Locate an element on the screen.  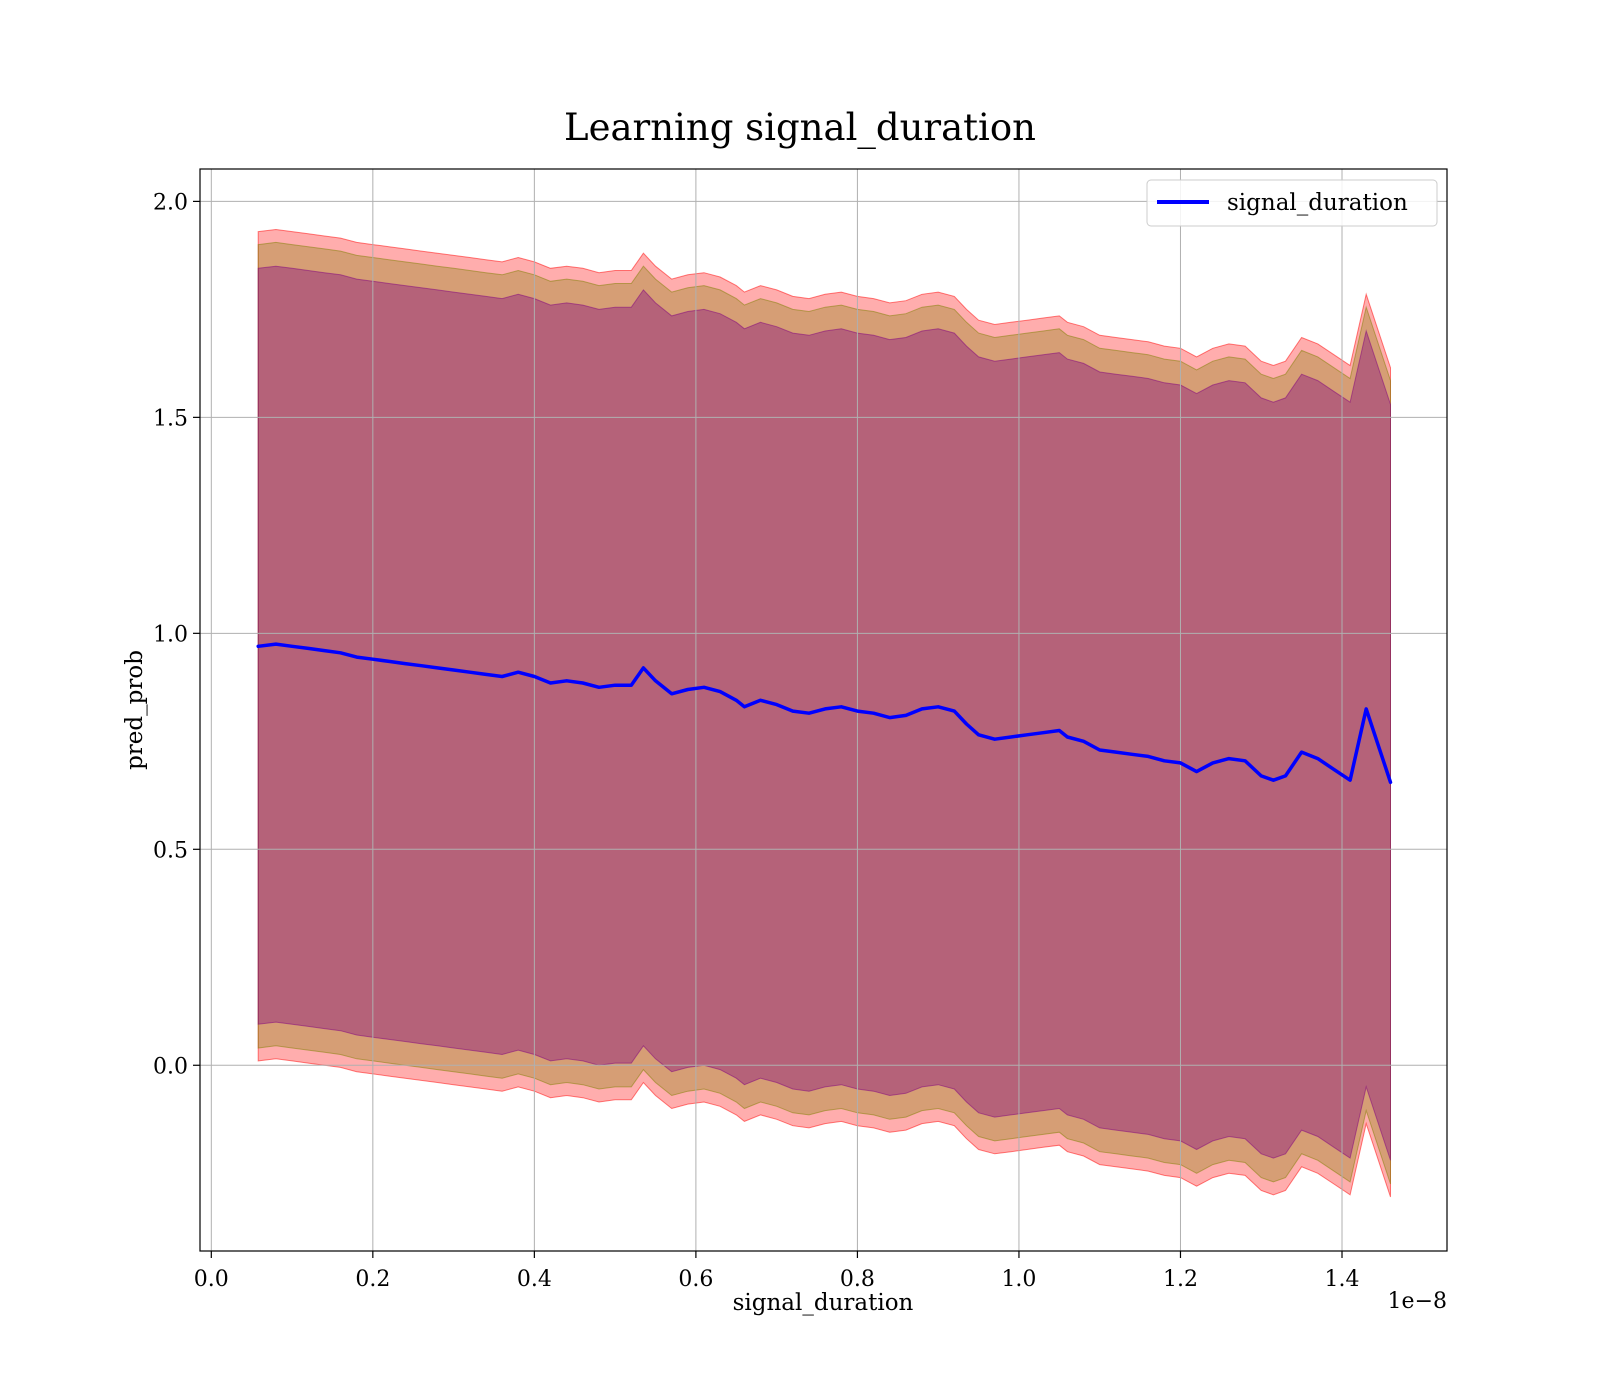
y-tick-label: 2.0 is located at coordinates (170, 202).